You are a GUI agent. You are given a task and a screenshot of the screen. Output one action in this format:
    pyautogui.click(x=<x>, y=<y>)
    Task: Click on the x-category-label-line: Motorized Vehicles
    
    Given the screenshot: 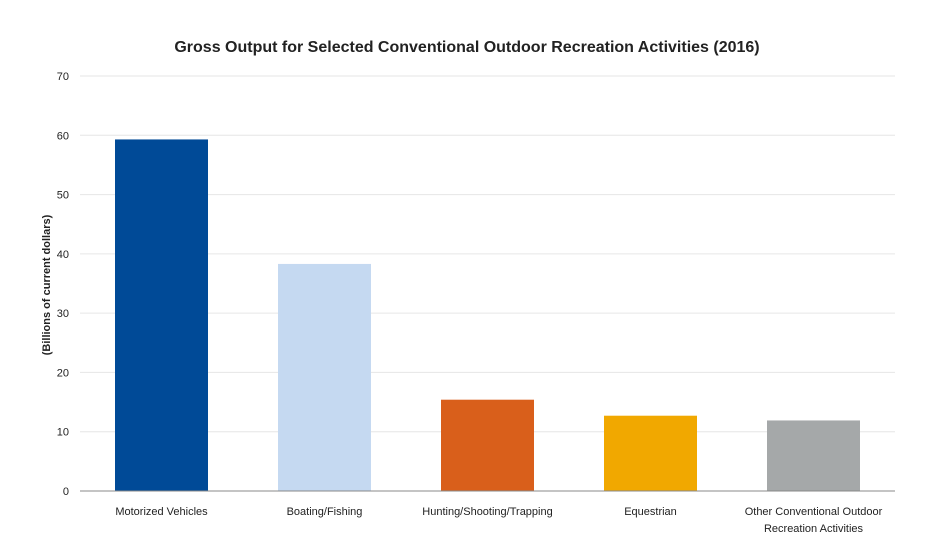 What is the action you would take?
    pyautogui.click(x=161, y=512)
    